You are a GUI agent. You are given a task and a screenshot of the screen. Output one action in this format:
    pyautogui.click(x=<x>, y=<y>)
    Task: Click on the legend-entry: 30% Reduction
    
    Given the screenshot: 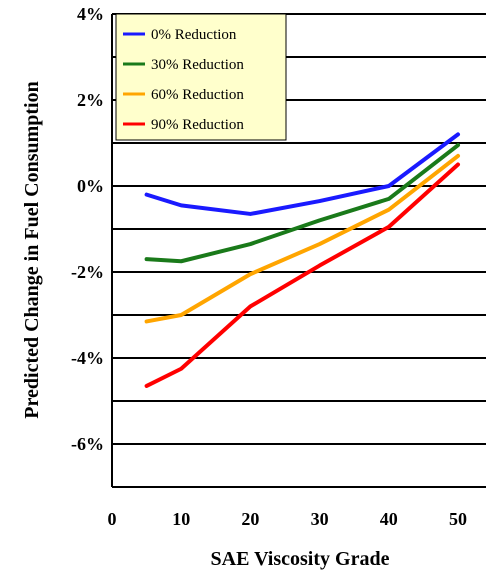 What is the action you would take?
    pyautogui.click(x=197, y=65)
    